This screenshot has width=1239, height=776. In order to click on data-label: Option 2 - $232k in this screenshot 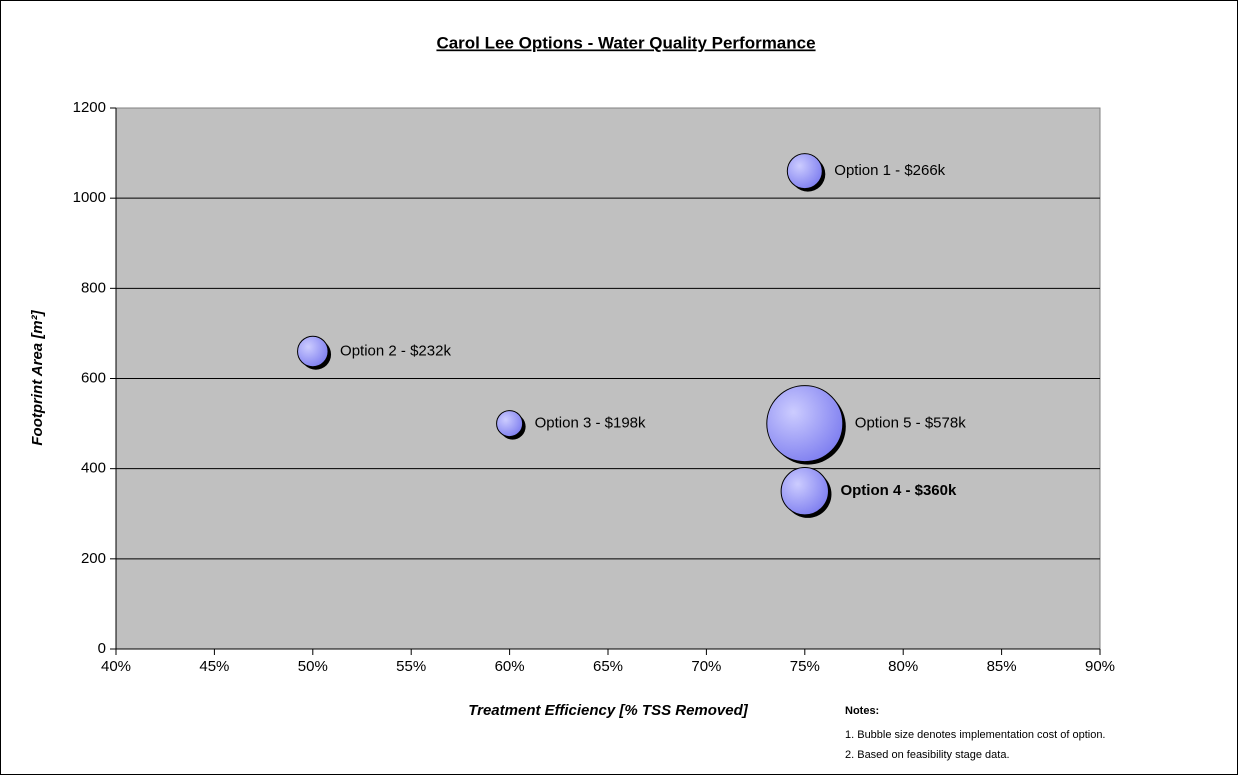, I will do `click(395, 350)`.